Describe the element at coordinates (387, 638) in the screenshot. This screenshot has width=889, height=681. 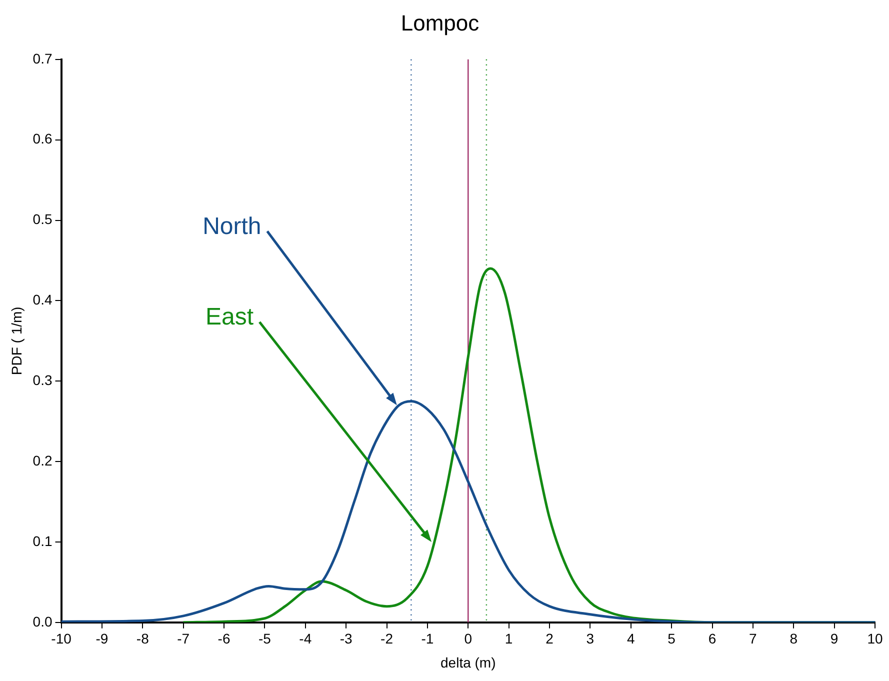
I see `x-tick-label: -2` at that location.